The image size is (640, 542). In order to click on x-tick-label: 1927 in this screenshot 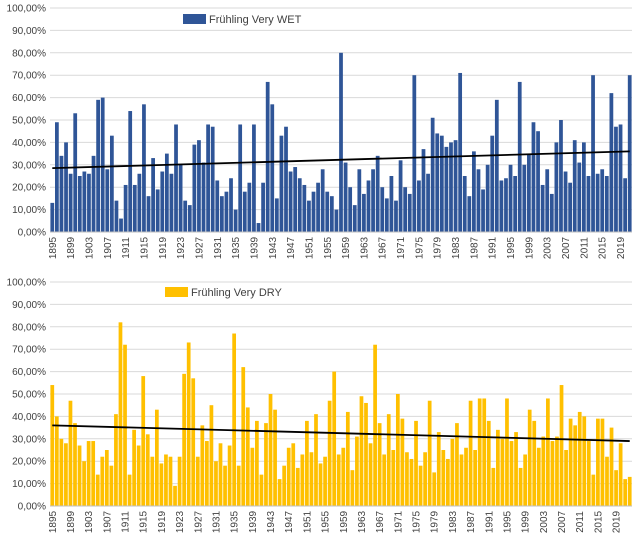, I will do `click(198, 521)`.